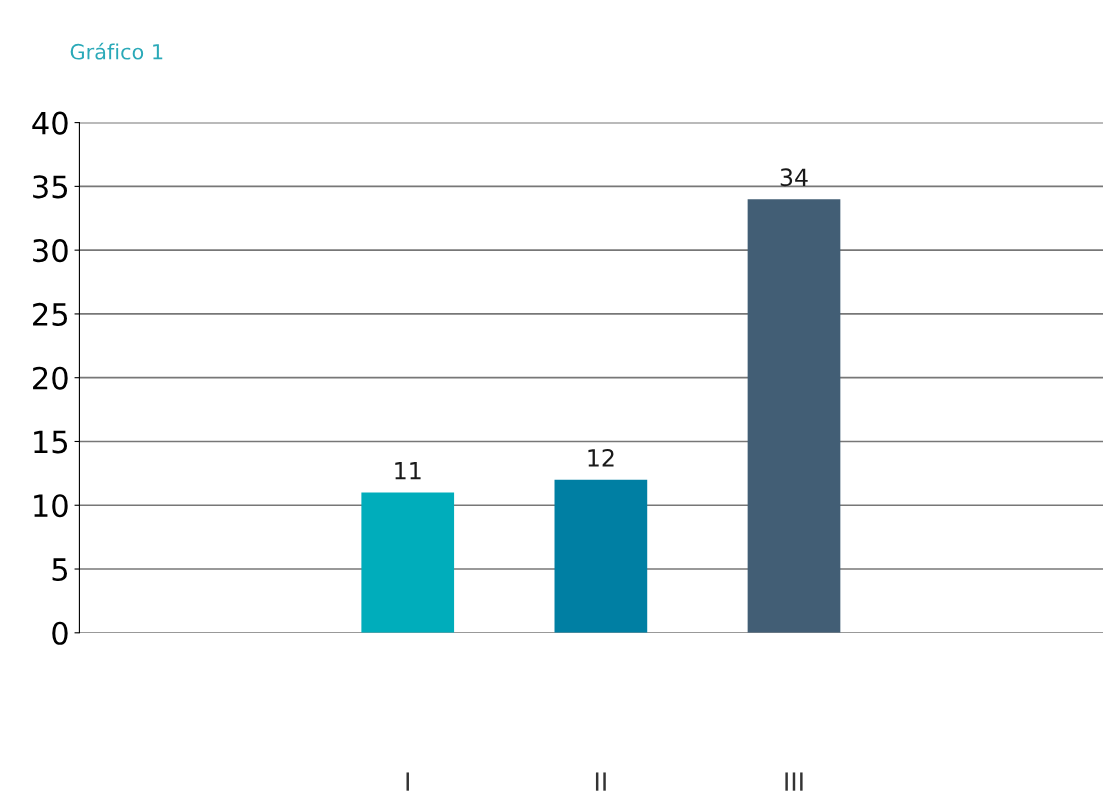 Image resolution: width=1103 pixels, height=791 pixels. Describe the element at coordinates (60, 570) in the screenshot. I see `y-tick-label: 5` at that location.